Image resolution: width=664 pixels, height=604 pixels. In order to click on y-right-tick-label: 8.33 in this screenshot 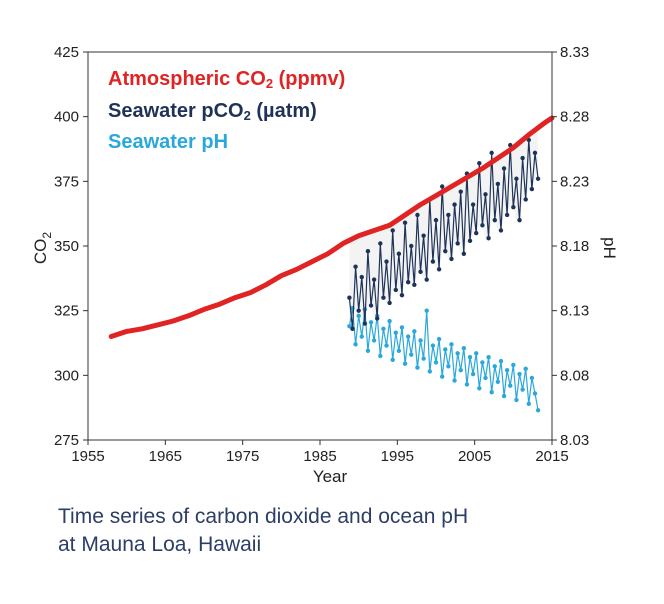, I will do `click(574, 52)`.